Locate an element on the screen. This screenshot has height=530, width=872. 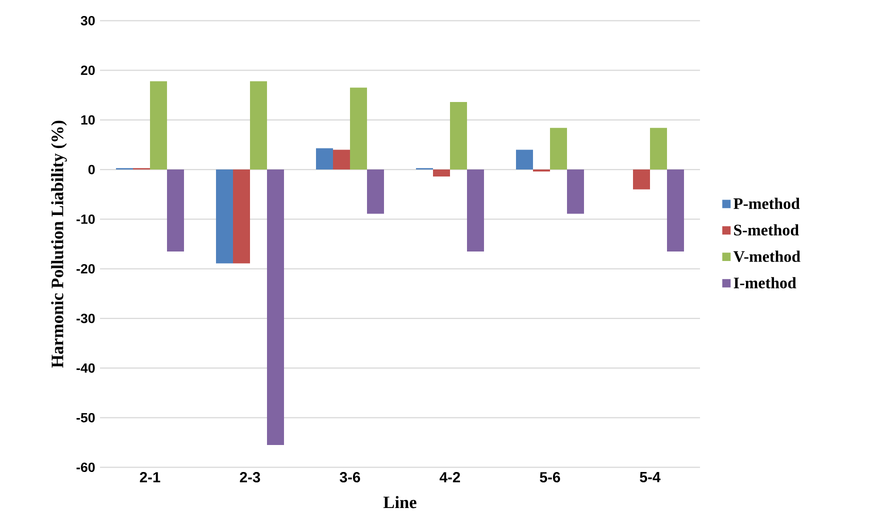
legend-label: V-method is located at coordinates (766, 256).